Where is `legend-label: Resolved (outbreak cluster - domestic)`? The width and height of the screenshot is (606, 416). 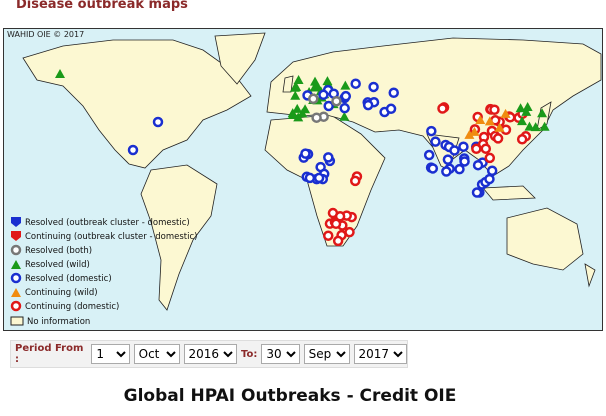 legend-label: Resolved (outbreak cluster - domestic) is located at coordinates (107, 223).